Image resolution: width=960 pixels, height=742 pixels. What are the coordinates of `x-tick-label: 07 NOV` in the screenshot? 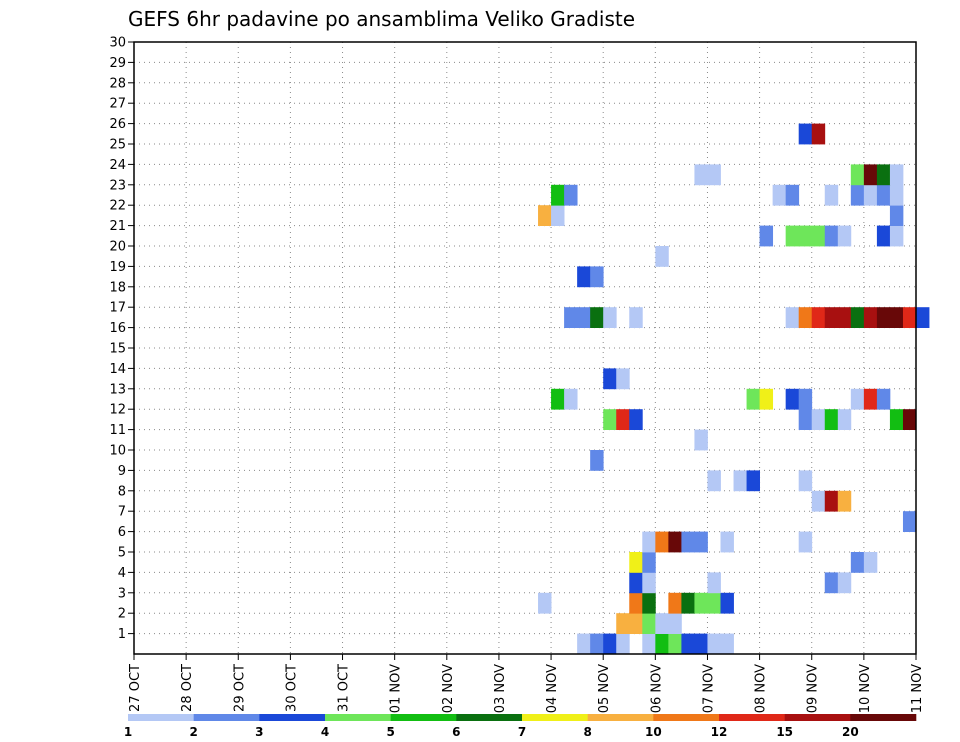 It's located at (708, 688).